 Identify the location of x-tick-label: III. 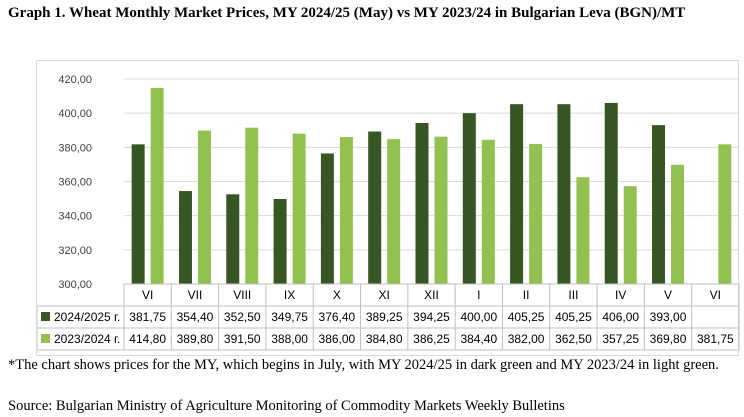
(573, 295).